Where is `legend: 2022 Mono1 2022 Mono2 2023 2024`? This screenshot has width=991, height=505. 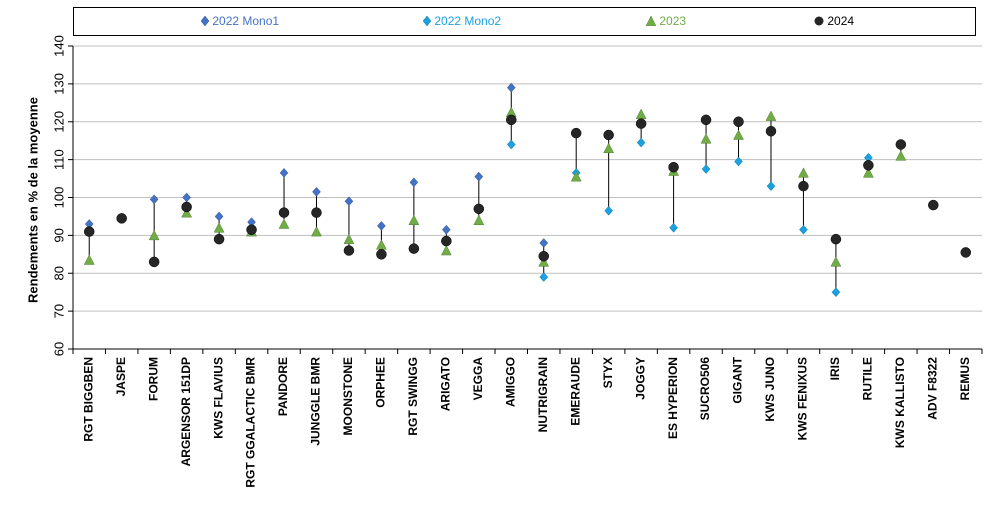 legend: 2022 Mono1 2022 Mono2 2023 2024 is located at coordinates (524, 21).